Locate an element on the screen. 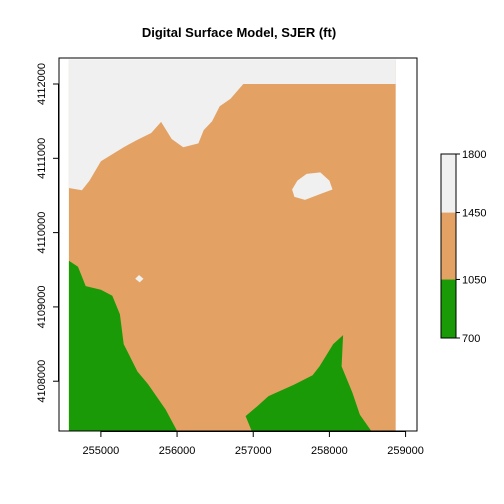 The width and height of the screenshot is (504, 504). x-tick-label: 255000 is located at coordinates (101, 451).